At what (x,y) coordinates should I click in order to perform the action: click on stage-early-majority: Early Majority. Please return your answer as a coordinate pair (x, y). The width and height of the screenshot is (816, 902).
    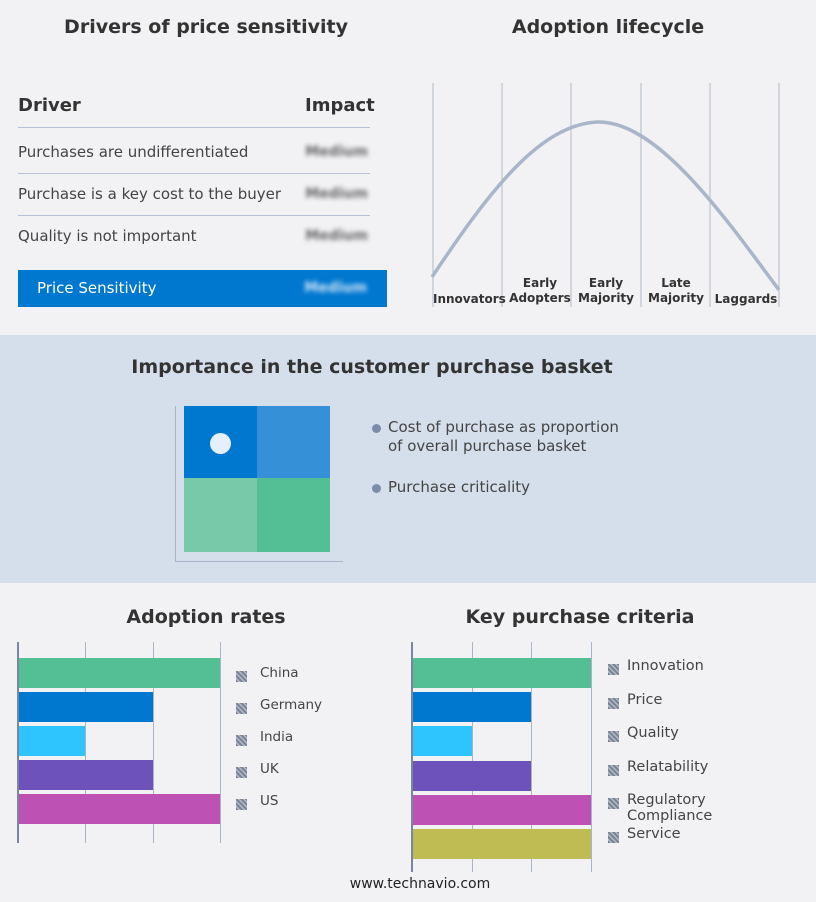
    Looking at the image, I should click on (606, 290).